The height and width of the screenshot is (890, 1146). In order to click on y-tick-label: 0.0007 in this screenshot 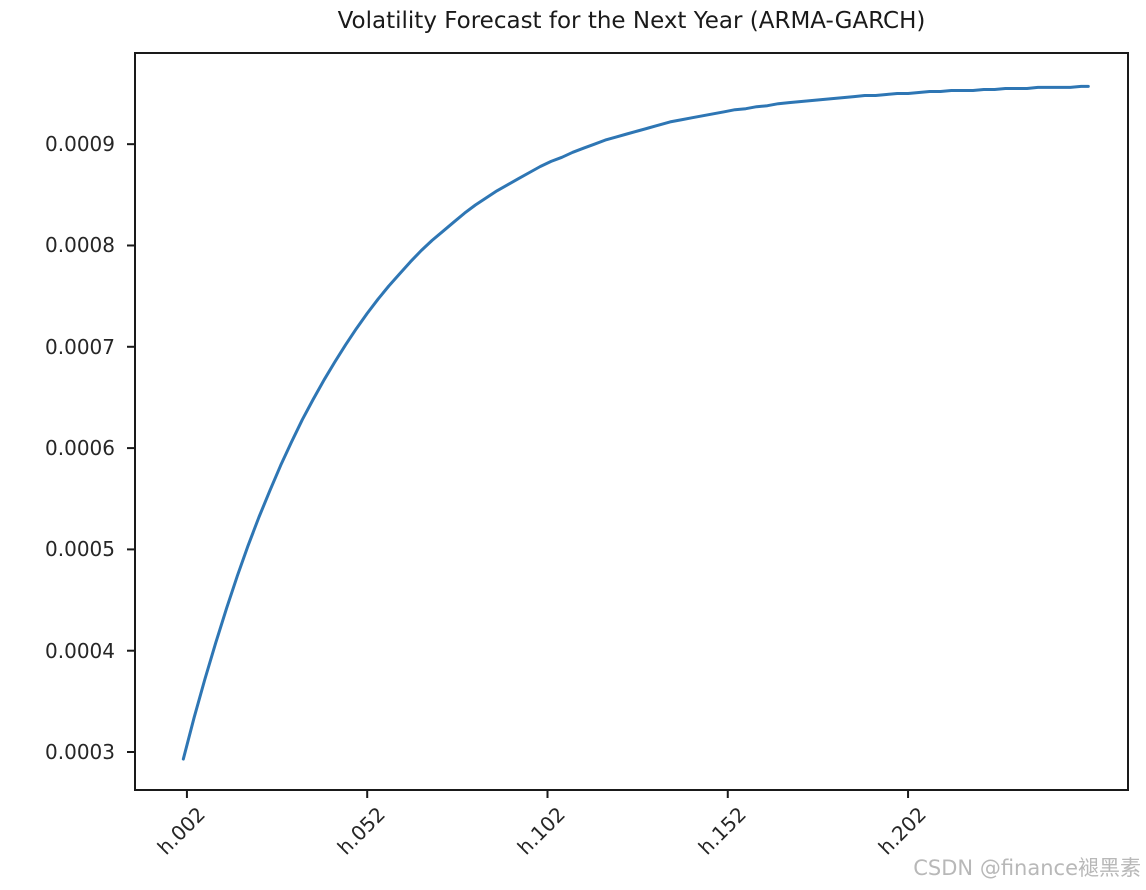, I will do `click(80, 346)`.